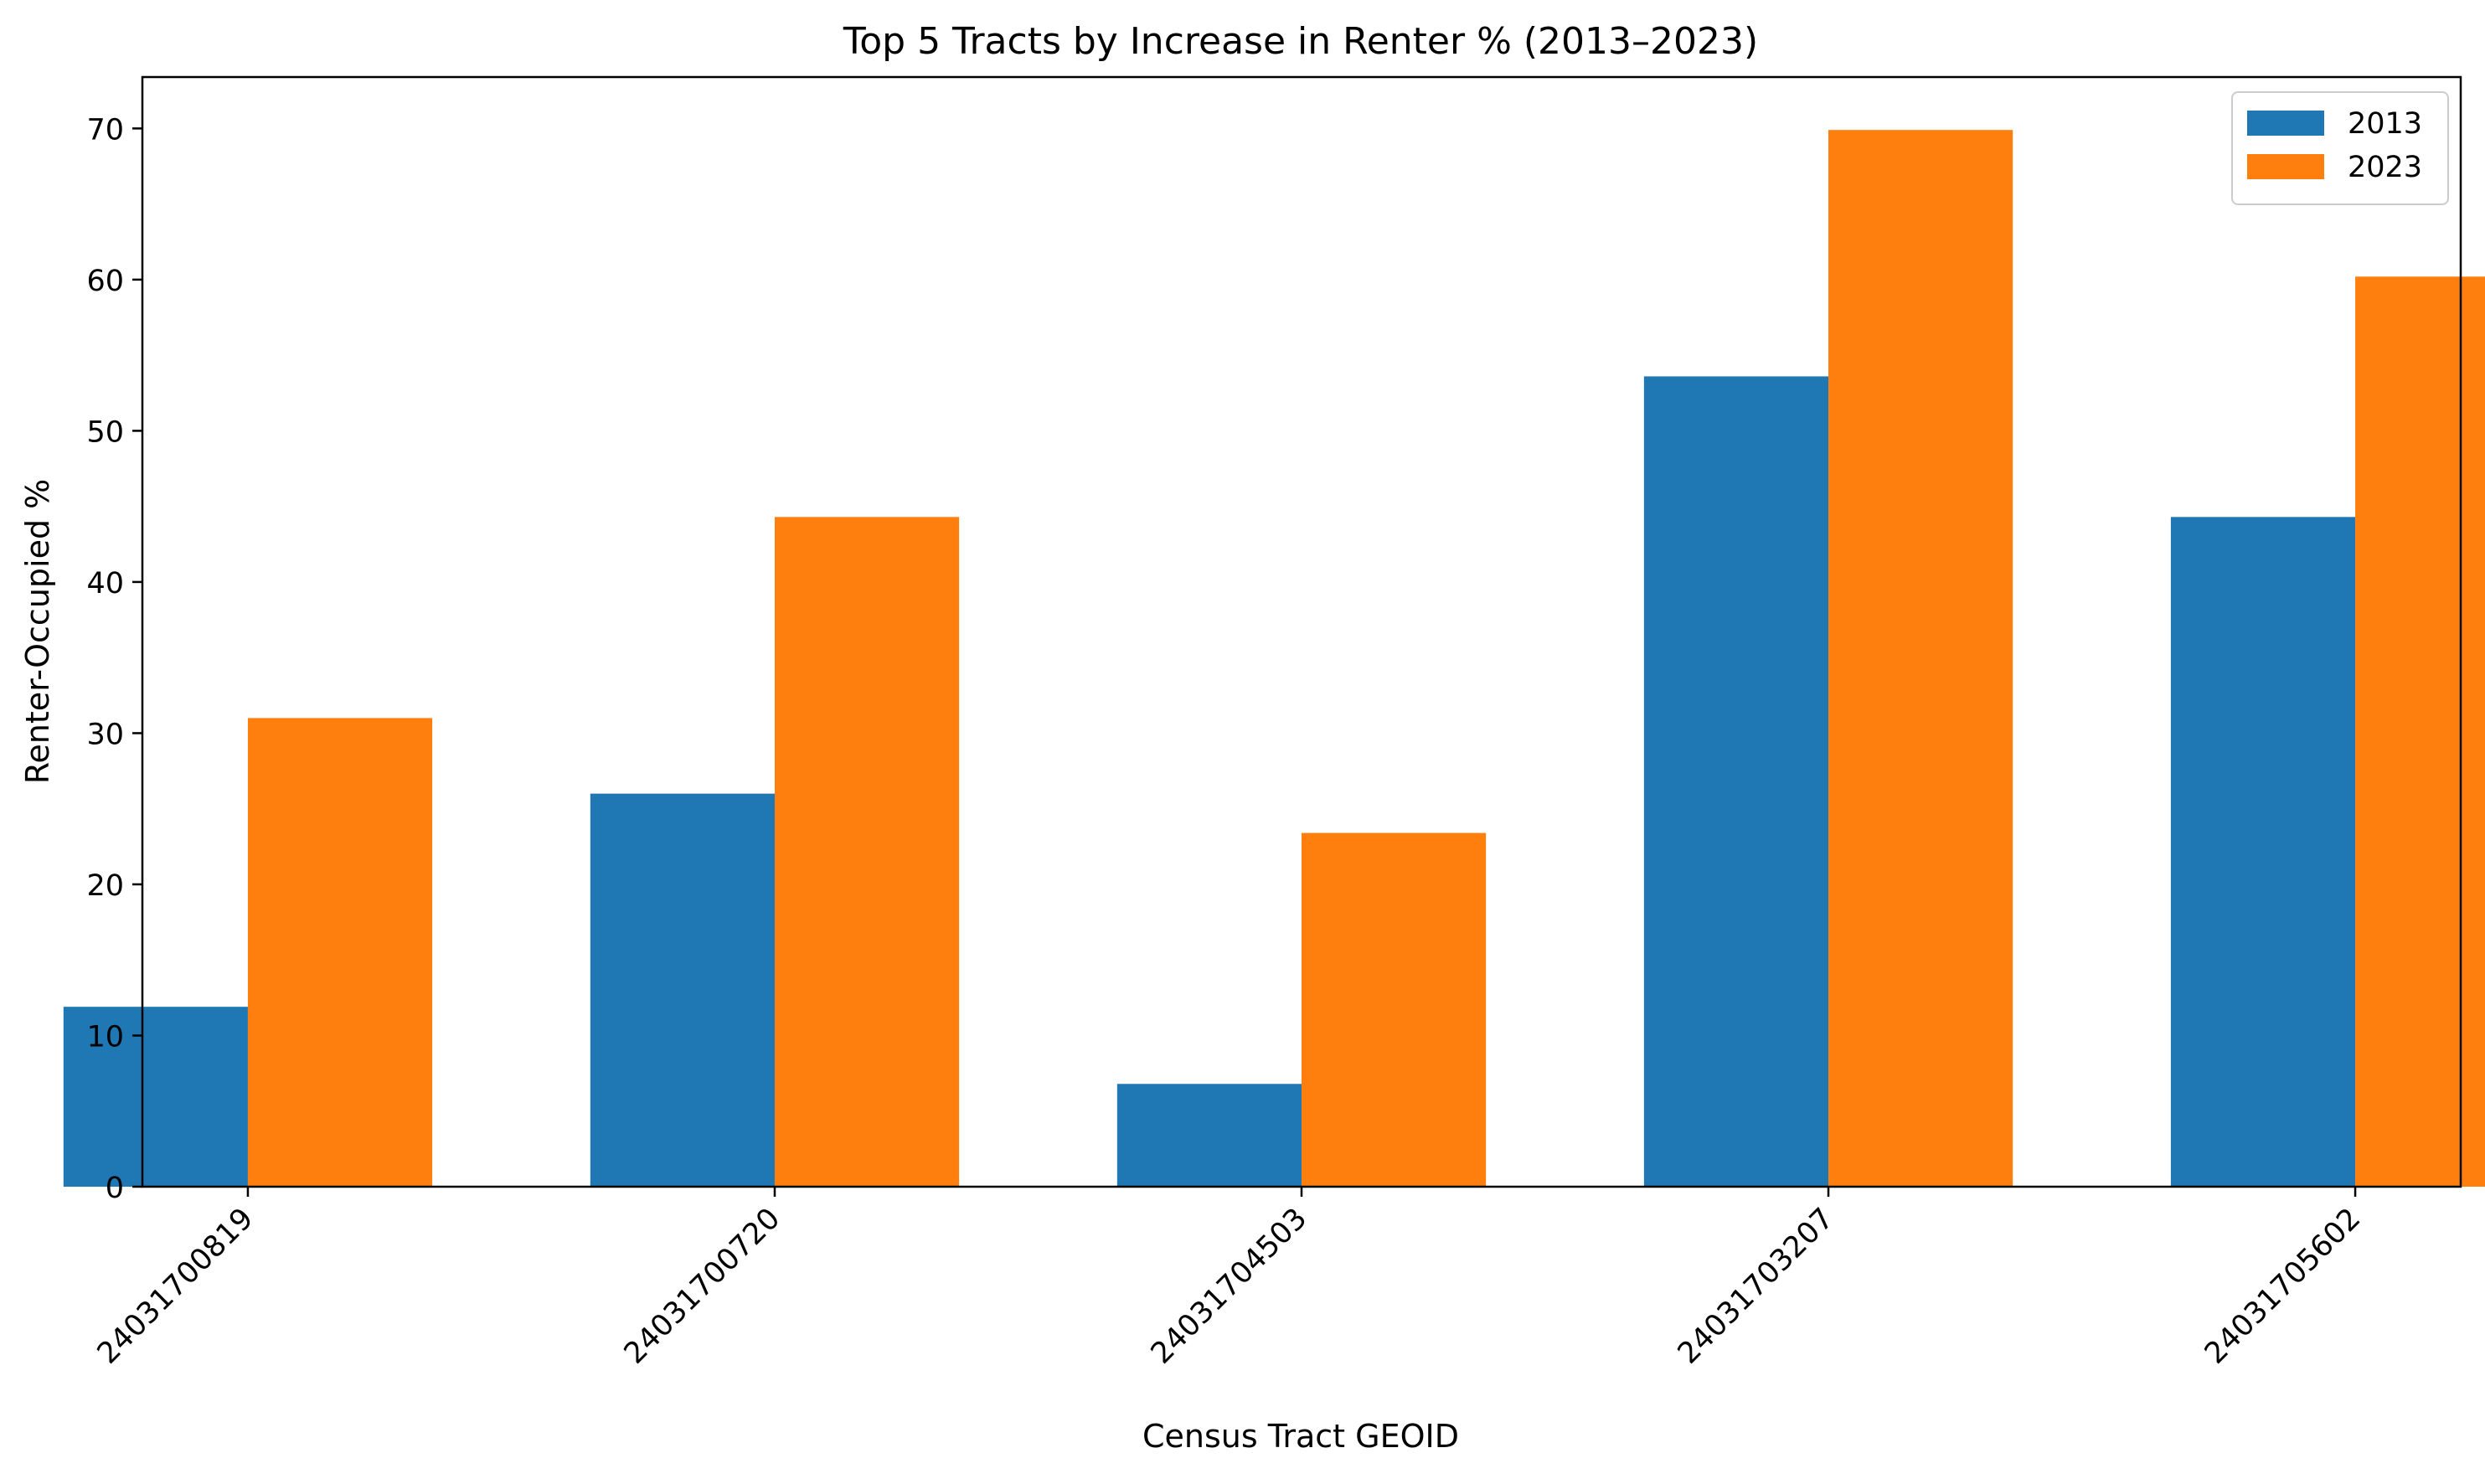  Describe the element at coordinates (1229, 1286) in the screenshot. I see `x-tick-label: 24031704503` at that location.